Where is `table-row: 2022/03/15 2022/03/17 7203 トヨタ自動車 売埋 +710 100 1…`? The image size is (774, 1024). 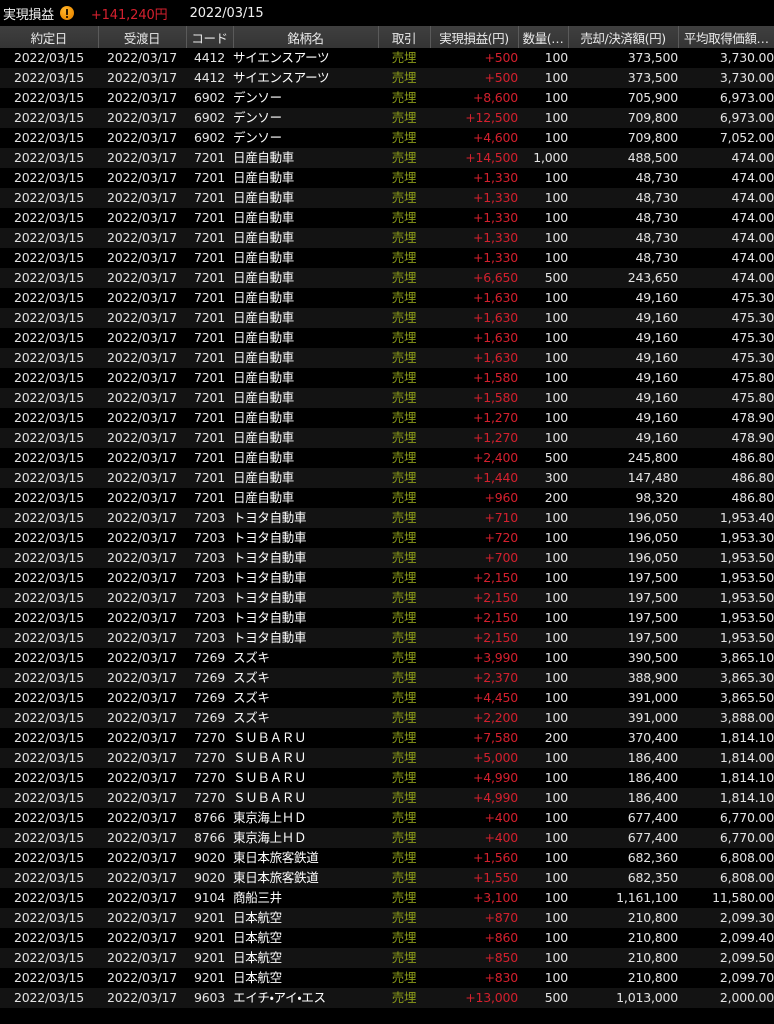 table-row: 2022/03/15 2022/03/17 7203 トヨタ自動車 売埋 +710 100 1… is located at coordinates (387, 518).